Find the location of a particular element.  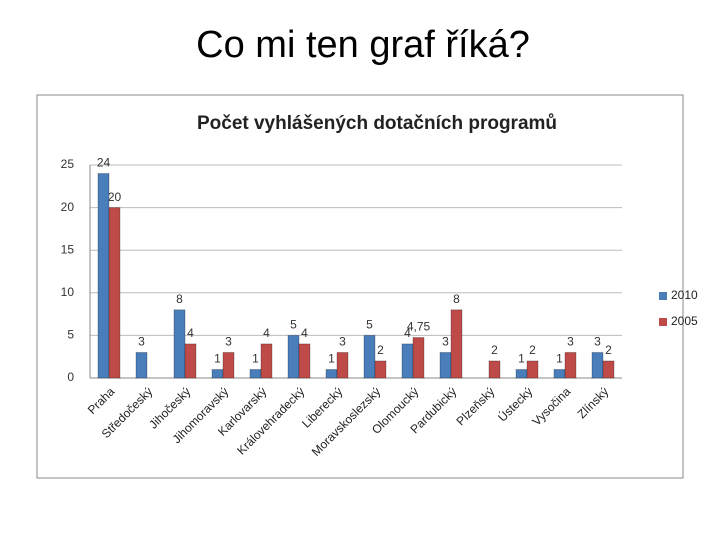

y-tick-label: 15 is located at coordinates (68, 249).